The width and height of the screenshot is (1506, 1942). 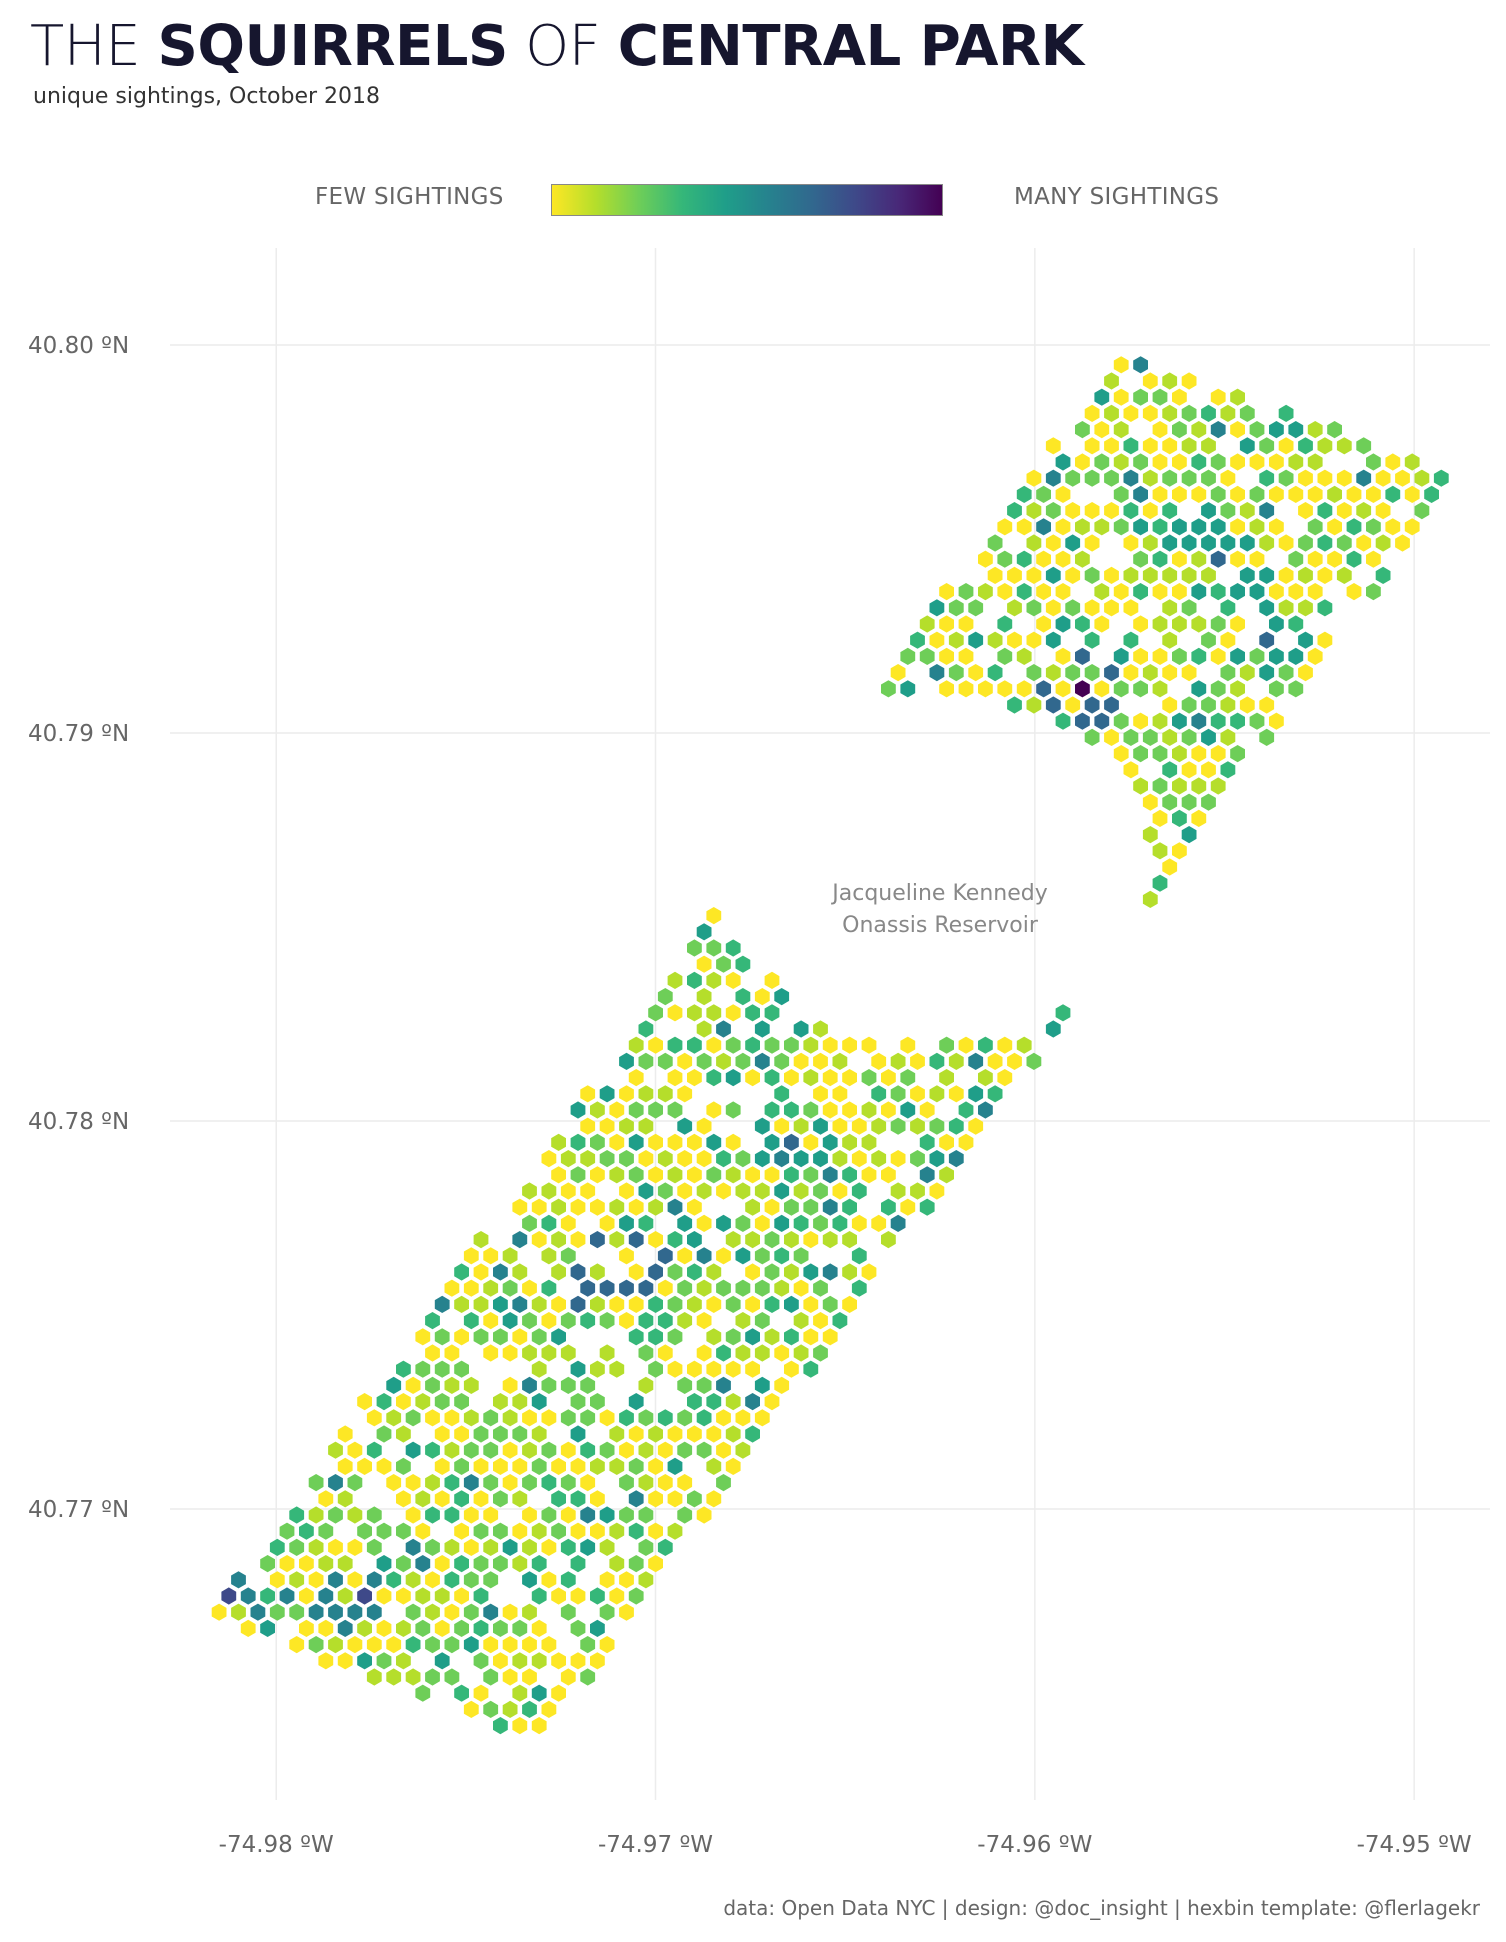 What do you see at coordinates (78, 928) in the screenshot?
I see `y-axis-ticks: 40.77 ºN 40.78 ºN 40.79 ºN 40.80 ºN` at bounding box center [78, 928].